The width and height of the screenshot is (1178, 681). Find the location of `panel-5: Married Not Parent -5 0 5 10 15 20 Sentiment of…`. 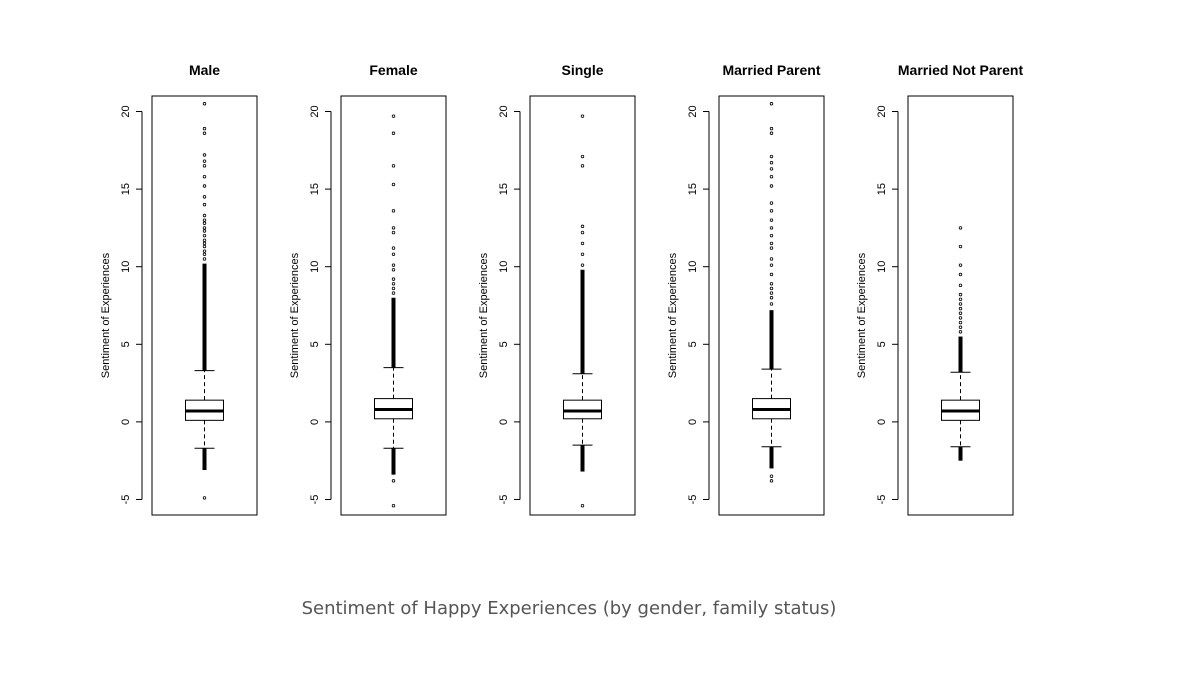

panel-5: Married Not Parent -5 0 5 10 15 20 Sentiment of… is located at coordinates (939, 289).